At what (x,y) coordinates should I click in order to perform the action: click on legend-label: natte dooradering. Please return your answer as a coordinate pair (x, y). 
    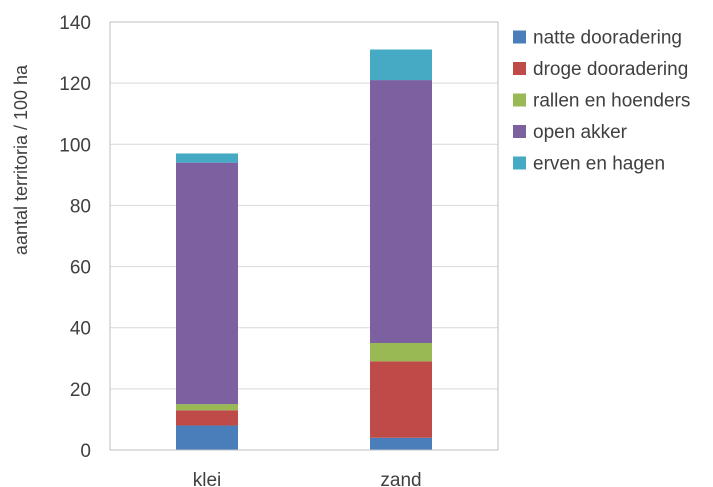
    Looking at the image, I should click on (607, 38).